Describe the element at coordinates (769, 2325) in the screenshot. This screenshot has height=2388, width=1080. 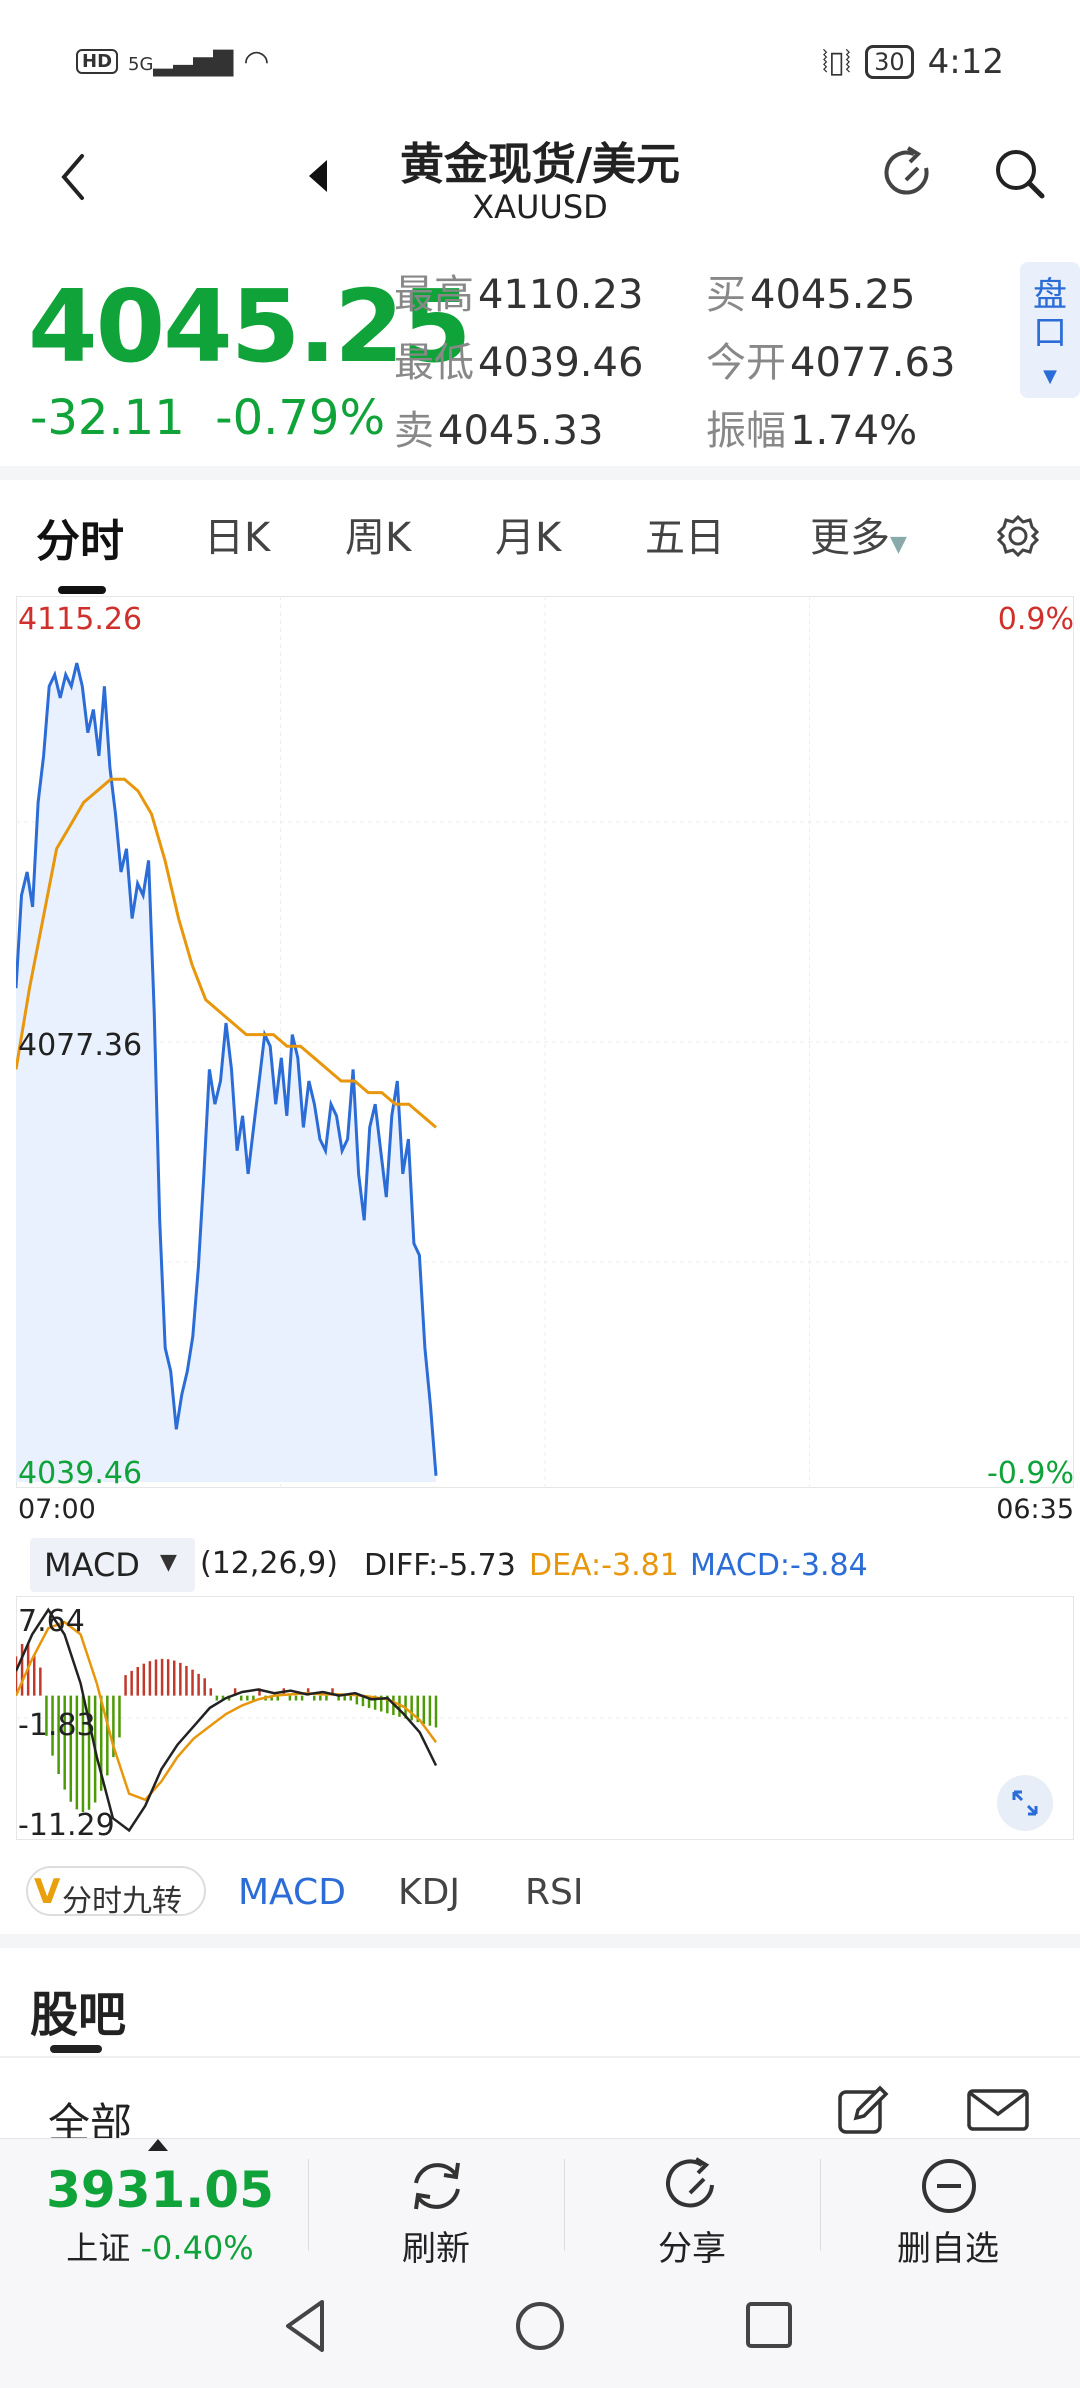
I see `nav-recents-icon` at that location.